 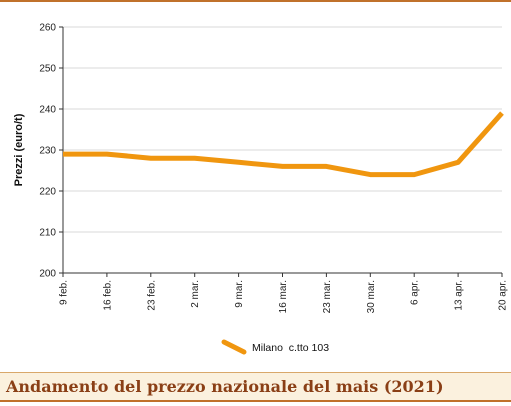 I want to click on x-tick-label: 9 mar., so click(x=239, y=294).